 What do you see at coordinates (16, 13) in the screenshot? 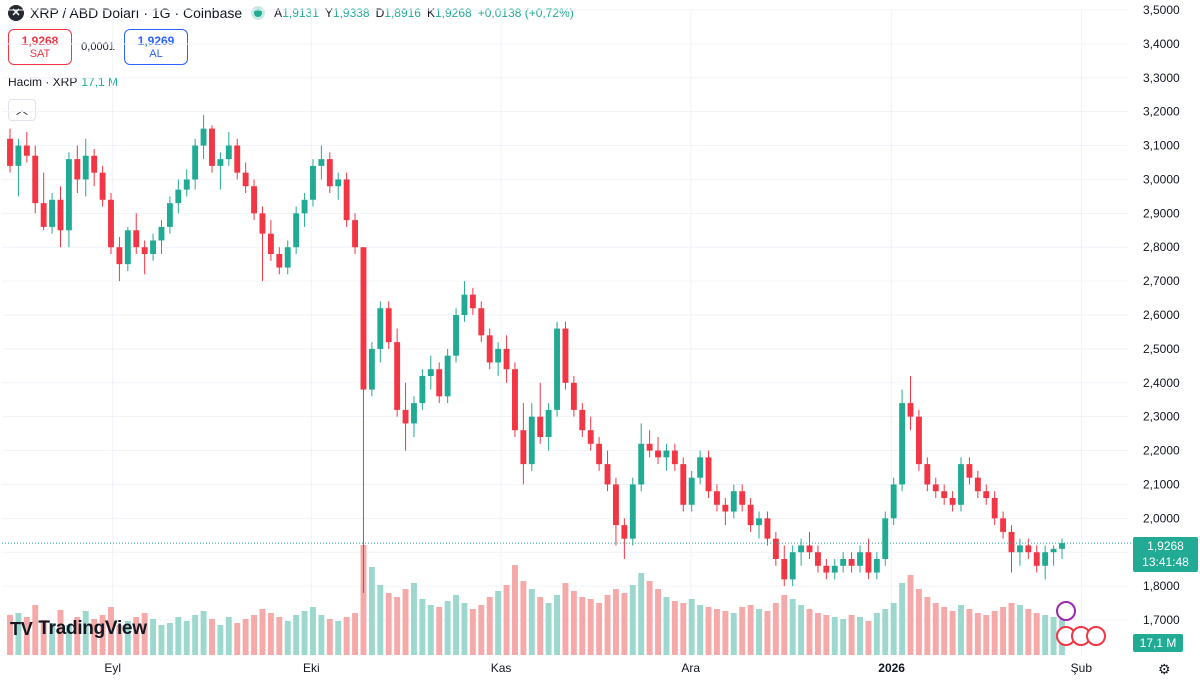
I see `xrp-logo-icon: ✕` at bounding box center [16, 13].